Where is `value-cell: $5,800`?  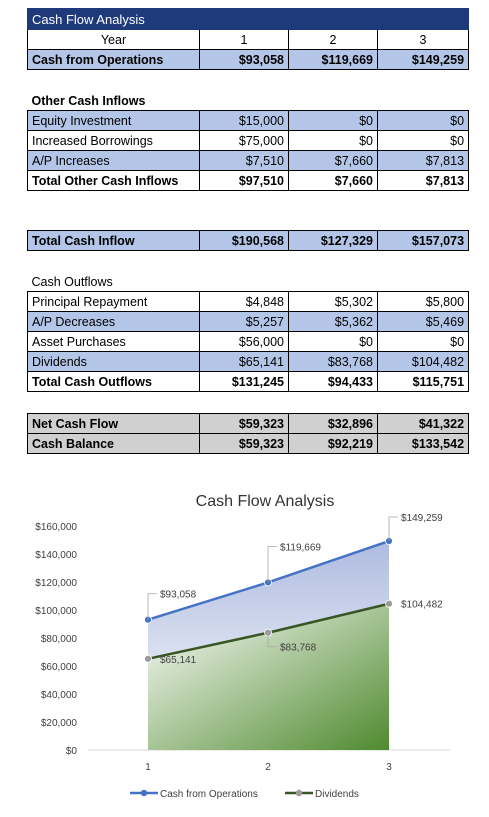 value-cell: $5,800 is located at coordinates (423, 301).